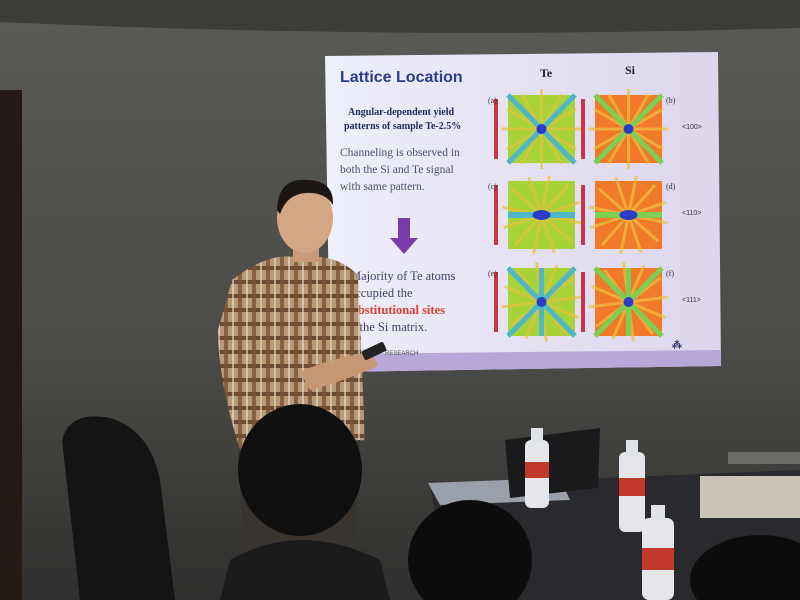 This screenshot has height=600, width=800. What do you see at coordinates (678, 345) in the screenshot?
I see `logo: ⁂` at bounding box center [678, 345].